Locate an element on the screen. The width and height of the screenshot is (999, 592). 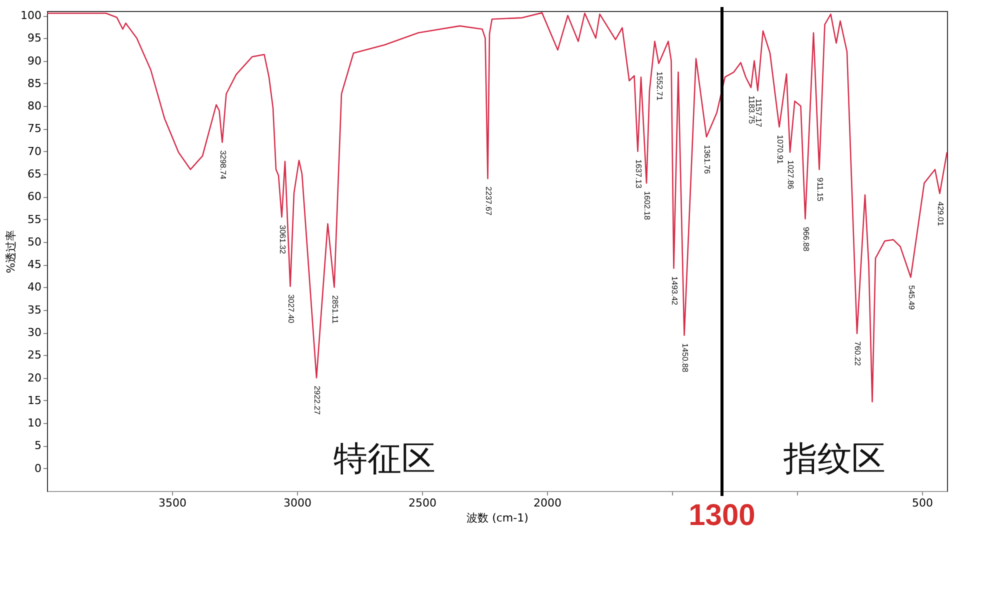
annotation: 1070.91 is located at coordinates (779, 149).